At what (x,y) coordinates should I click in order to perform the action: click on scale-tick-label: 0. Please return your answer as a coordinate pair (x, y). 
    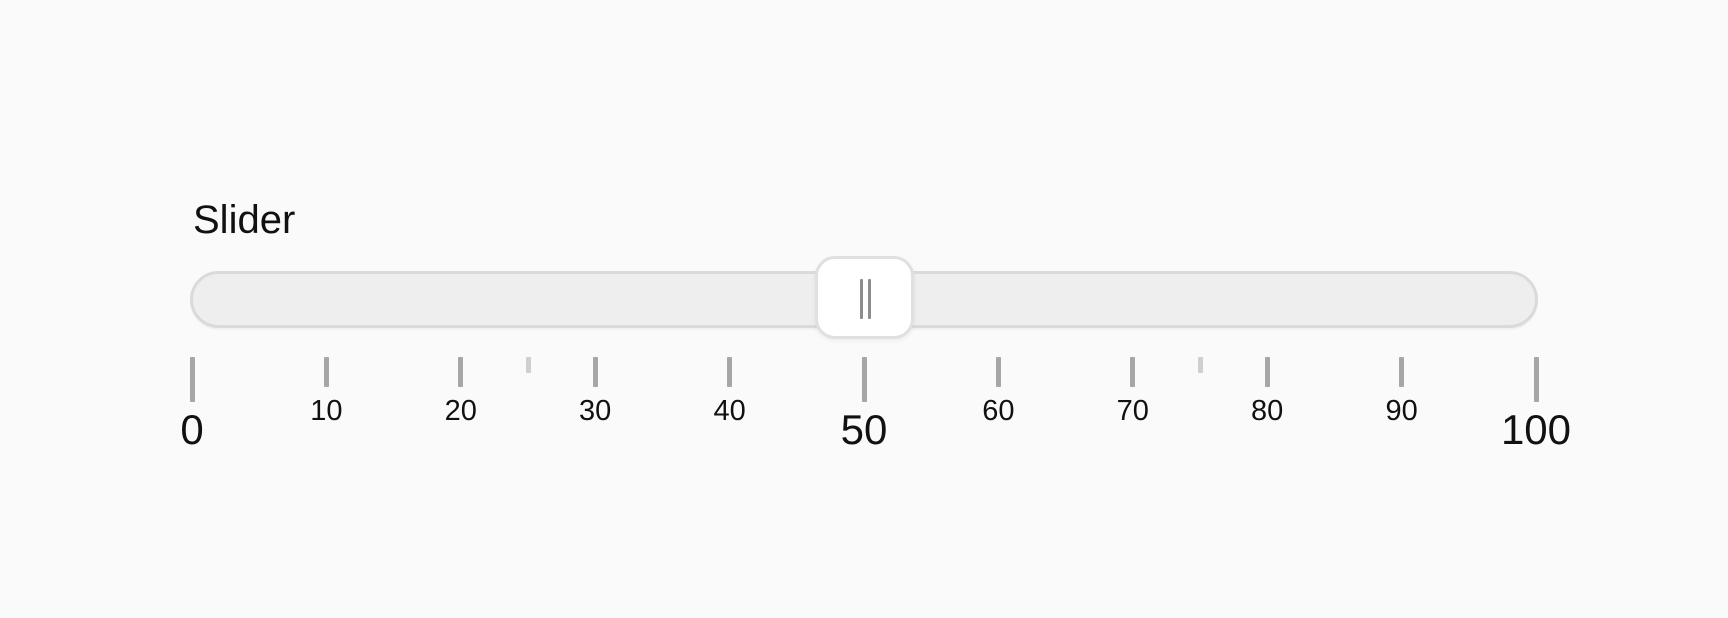
    Looking at the image, I should click on (192, 429).